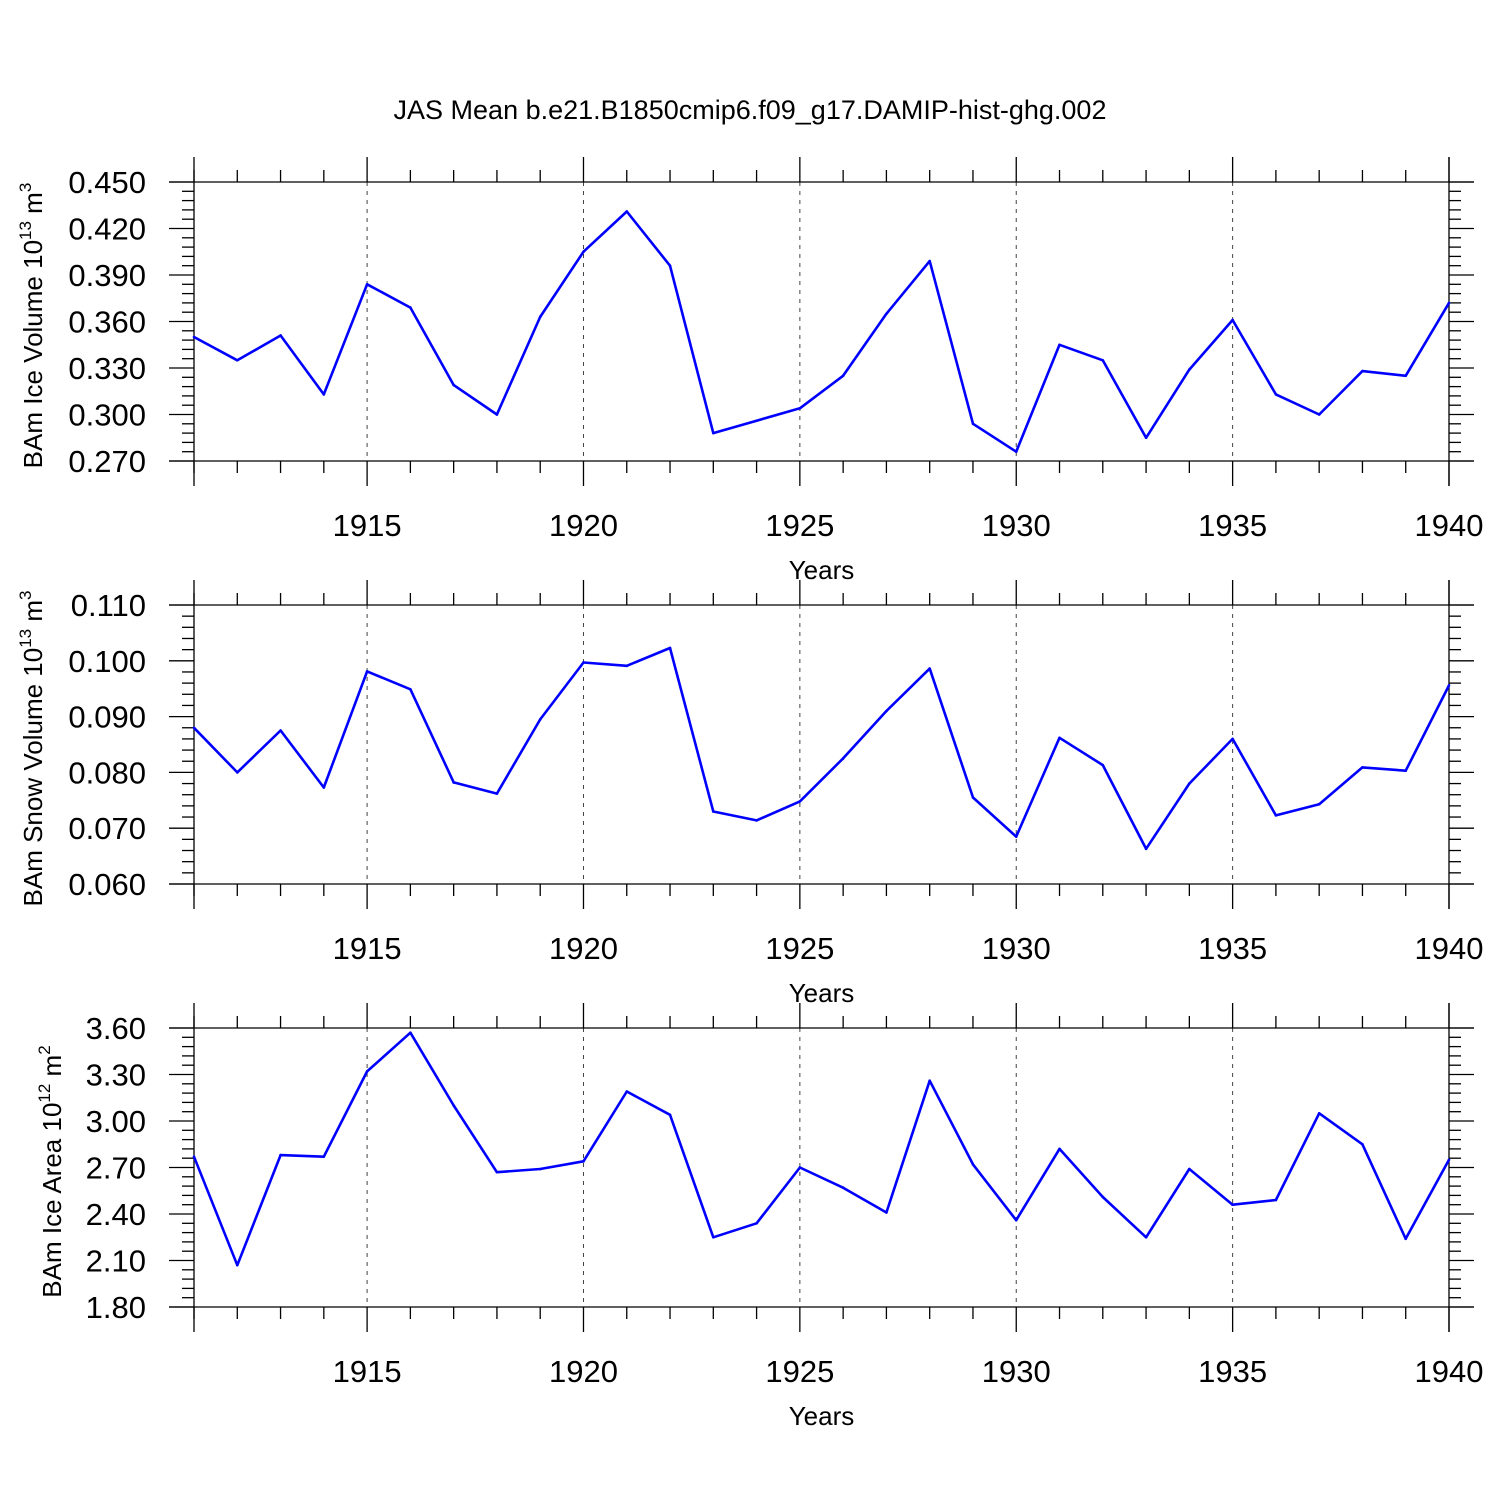 Image resolution: width=1500 pixels, height=1500 pixels. Describe the element at coordinates (116, 1168) in the screenshot. I see `y-tick-label: 2.70` at that location.